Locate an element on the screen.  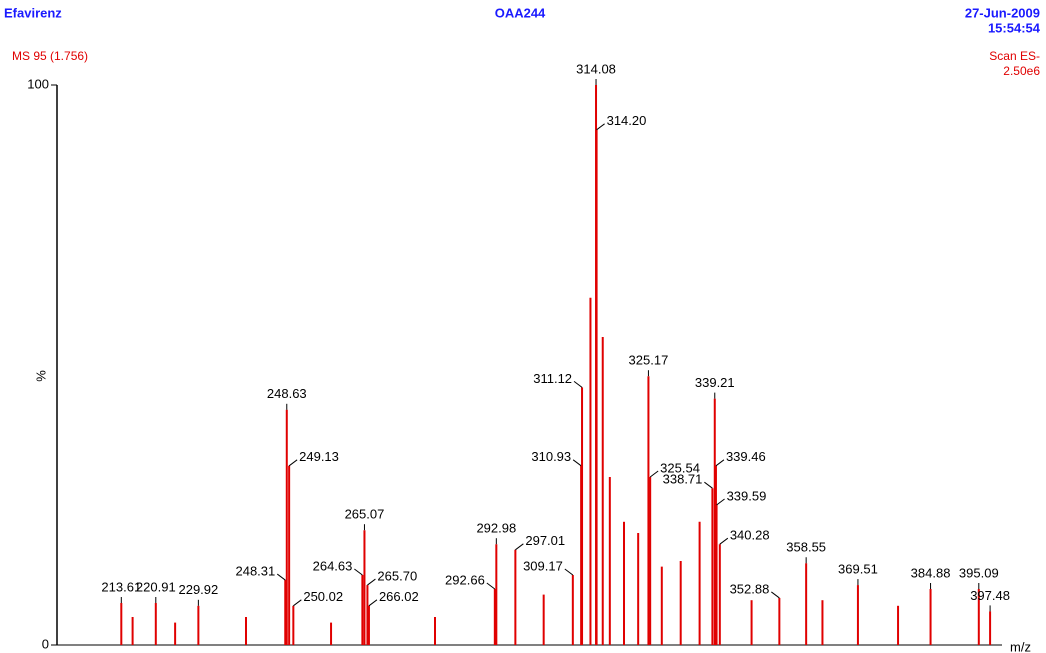
peak-label: 309.17 is located at coordinates (543, 565).